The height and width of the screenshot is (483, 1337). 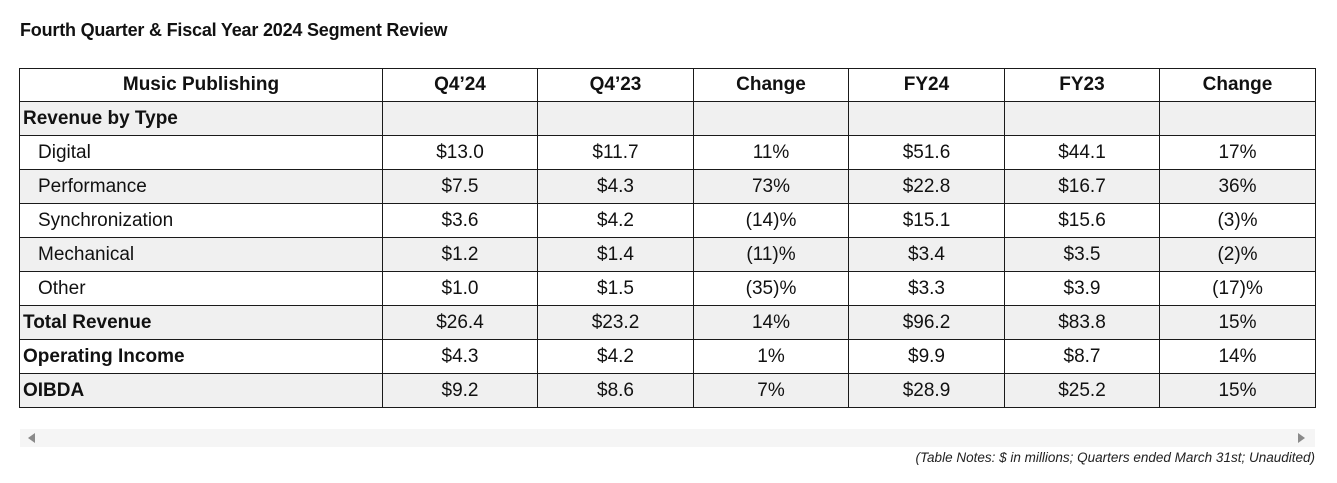 What do you see at coordinates (1082, 288) in the screenshot?
I see `table-cell: $3.9` at bounding box center [1082, 288].